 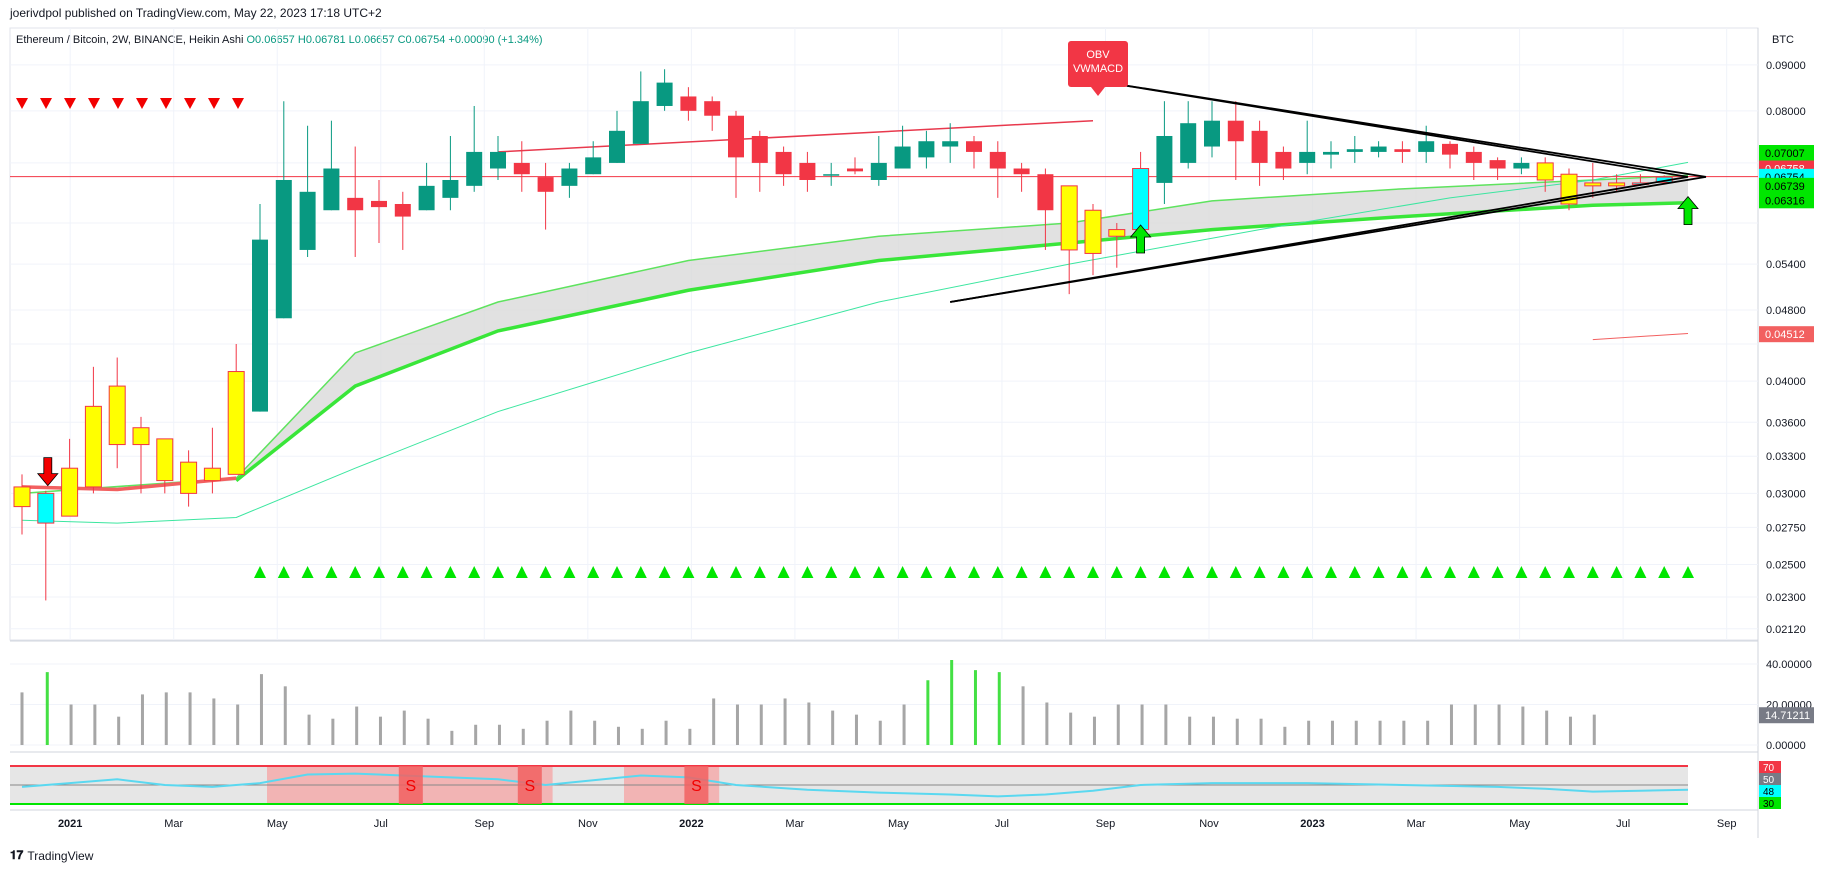 What do you see at coordinates (1783, 40) in the screenshot?
I see `currency-label: BTC` at bounding box center [1783, 40].